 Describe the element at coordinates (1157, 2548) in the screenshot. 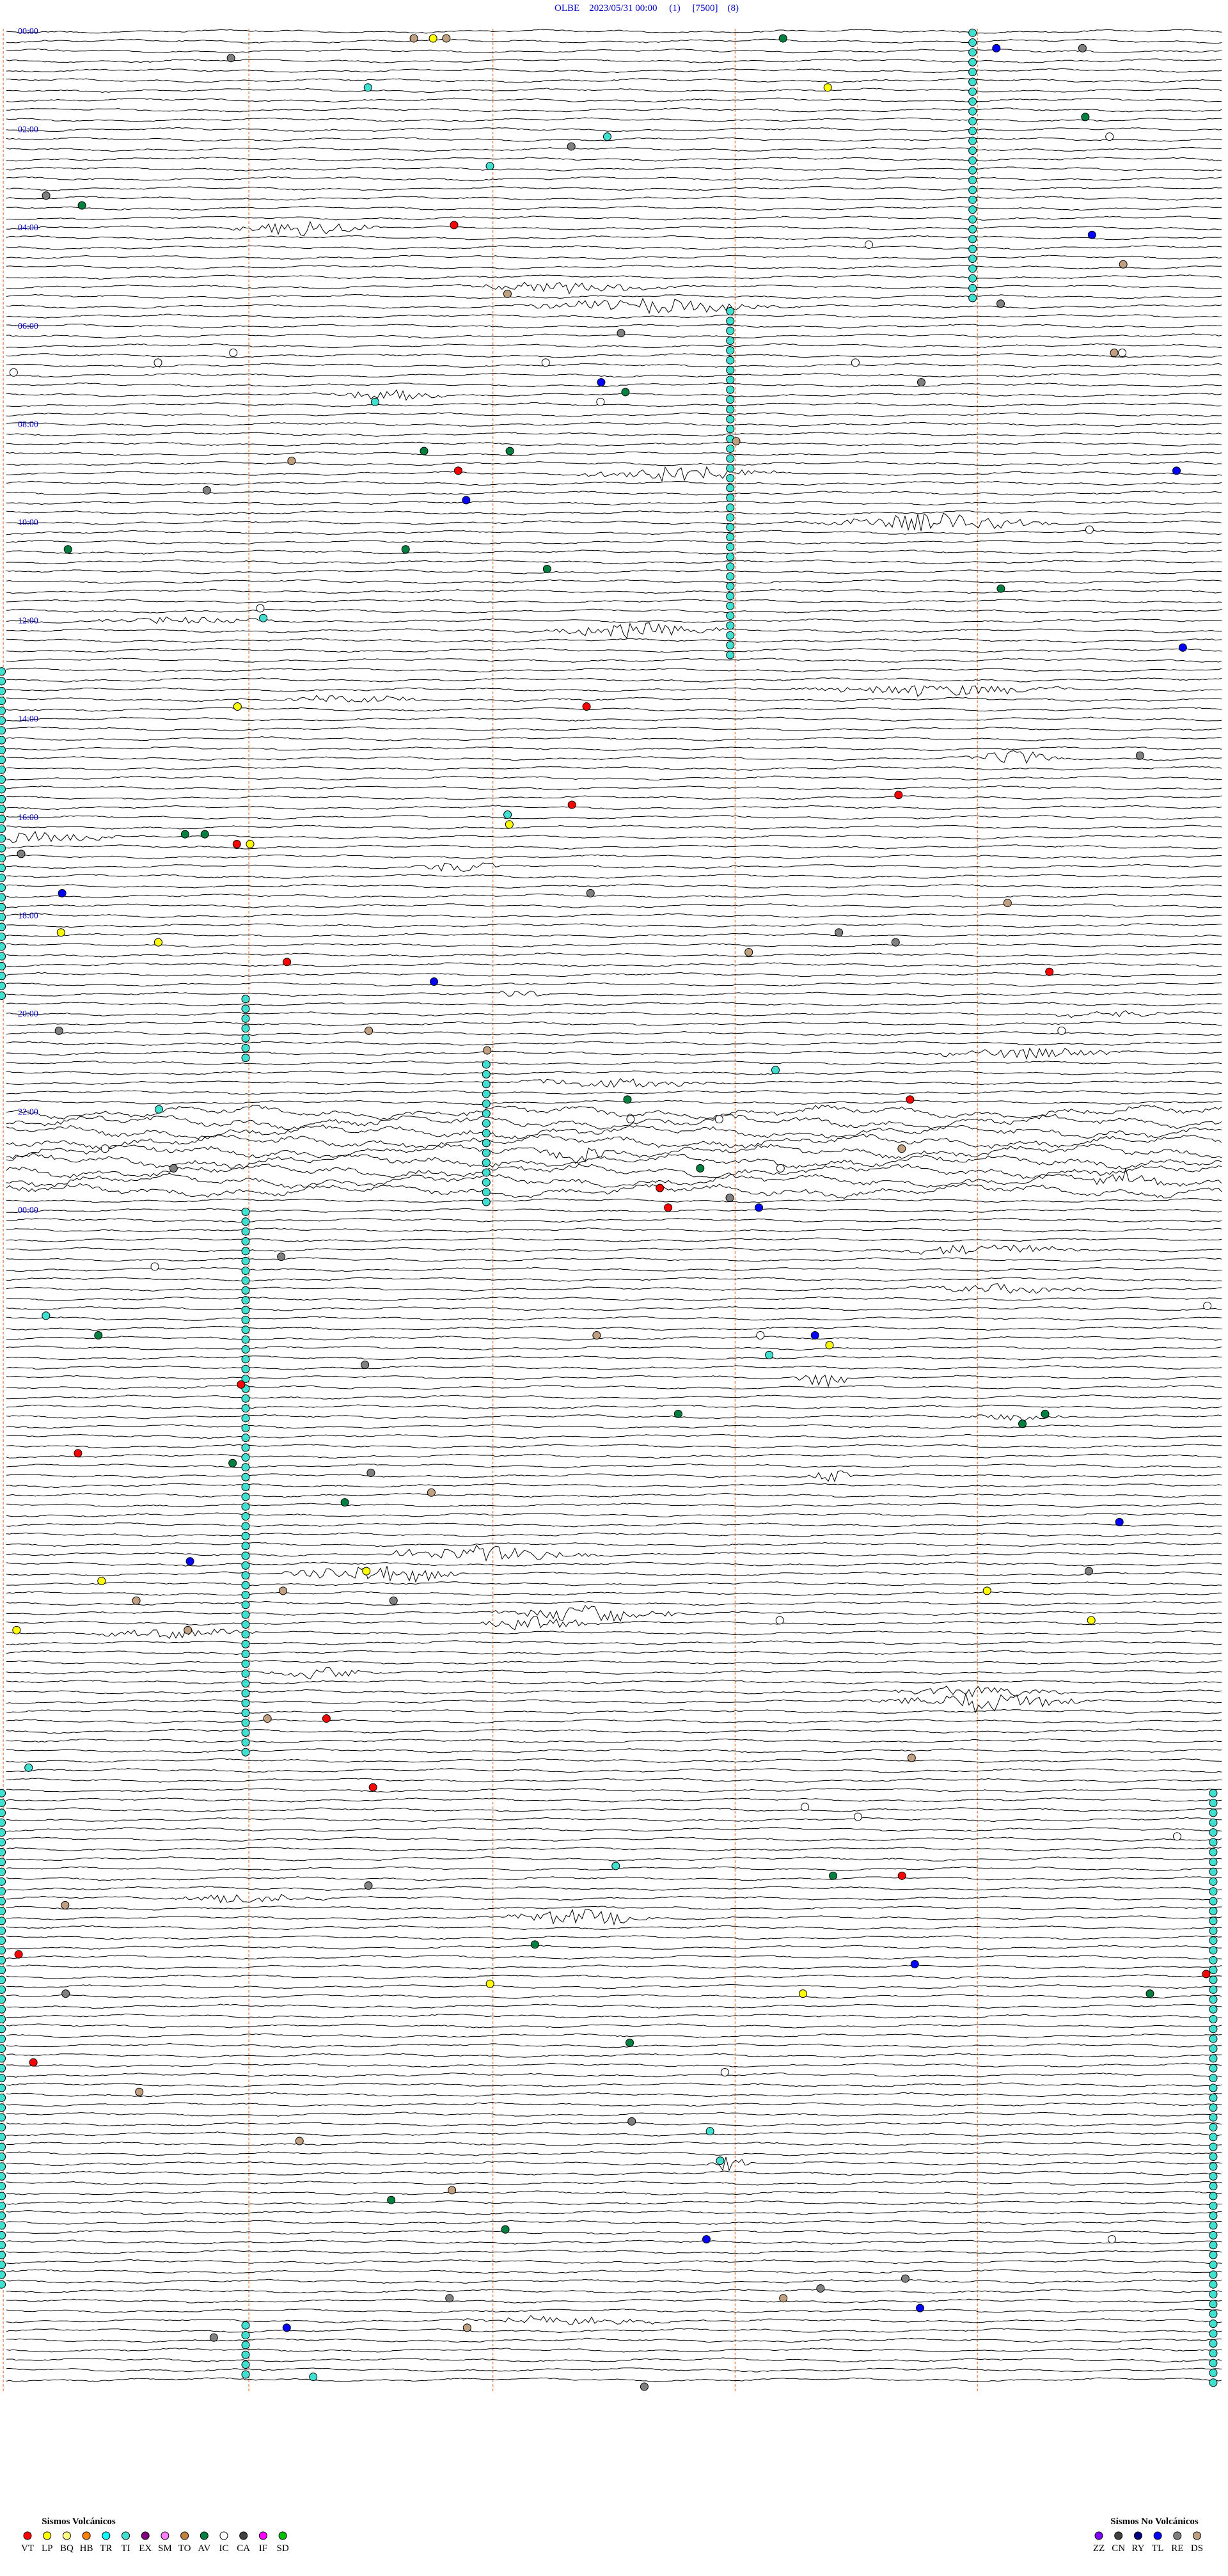

I see `legend-code: TL` at that location.